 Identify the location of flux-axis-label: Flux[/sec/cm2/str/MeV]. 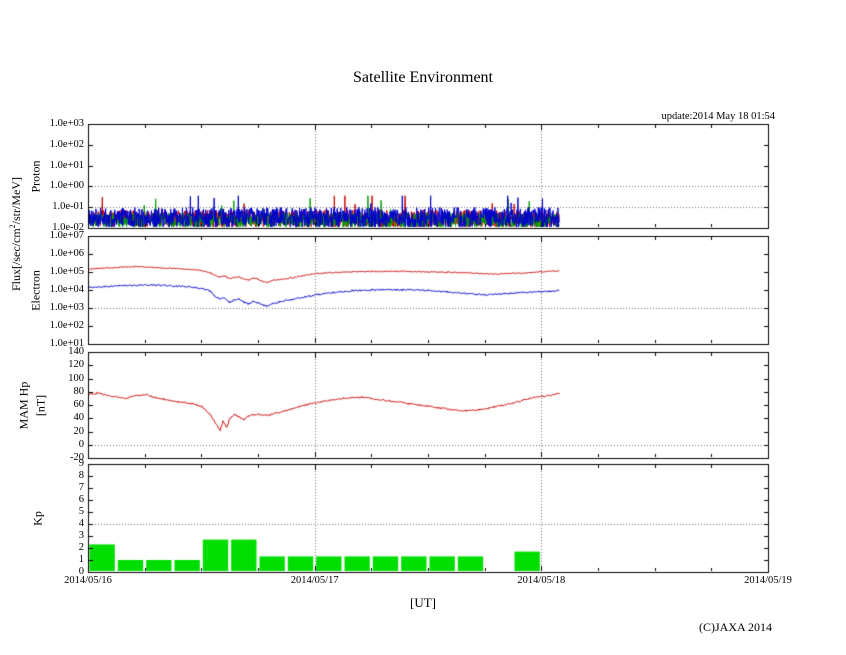
(16, 234).